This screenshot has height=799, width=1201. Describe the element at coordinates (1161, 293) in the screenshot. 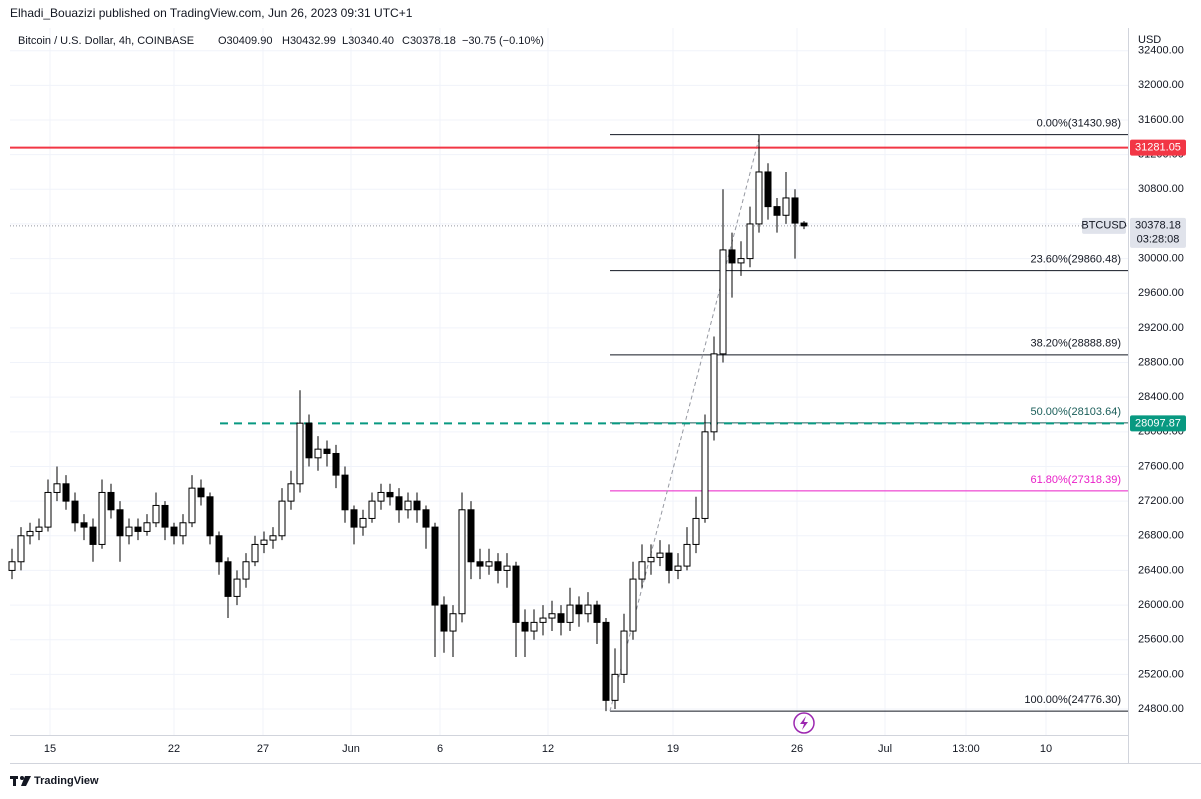

I see `y-tick-label: 29600.00` at that location.